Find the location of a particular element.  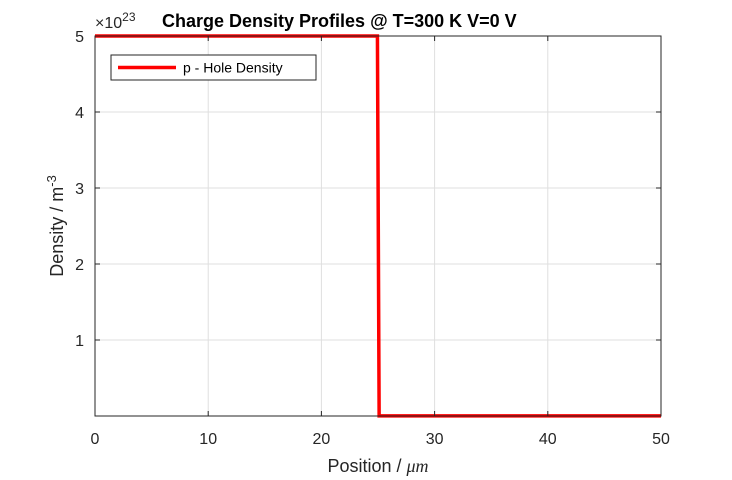

y-multiplier-exponent: 23 is located at coordinates (129, 17).